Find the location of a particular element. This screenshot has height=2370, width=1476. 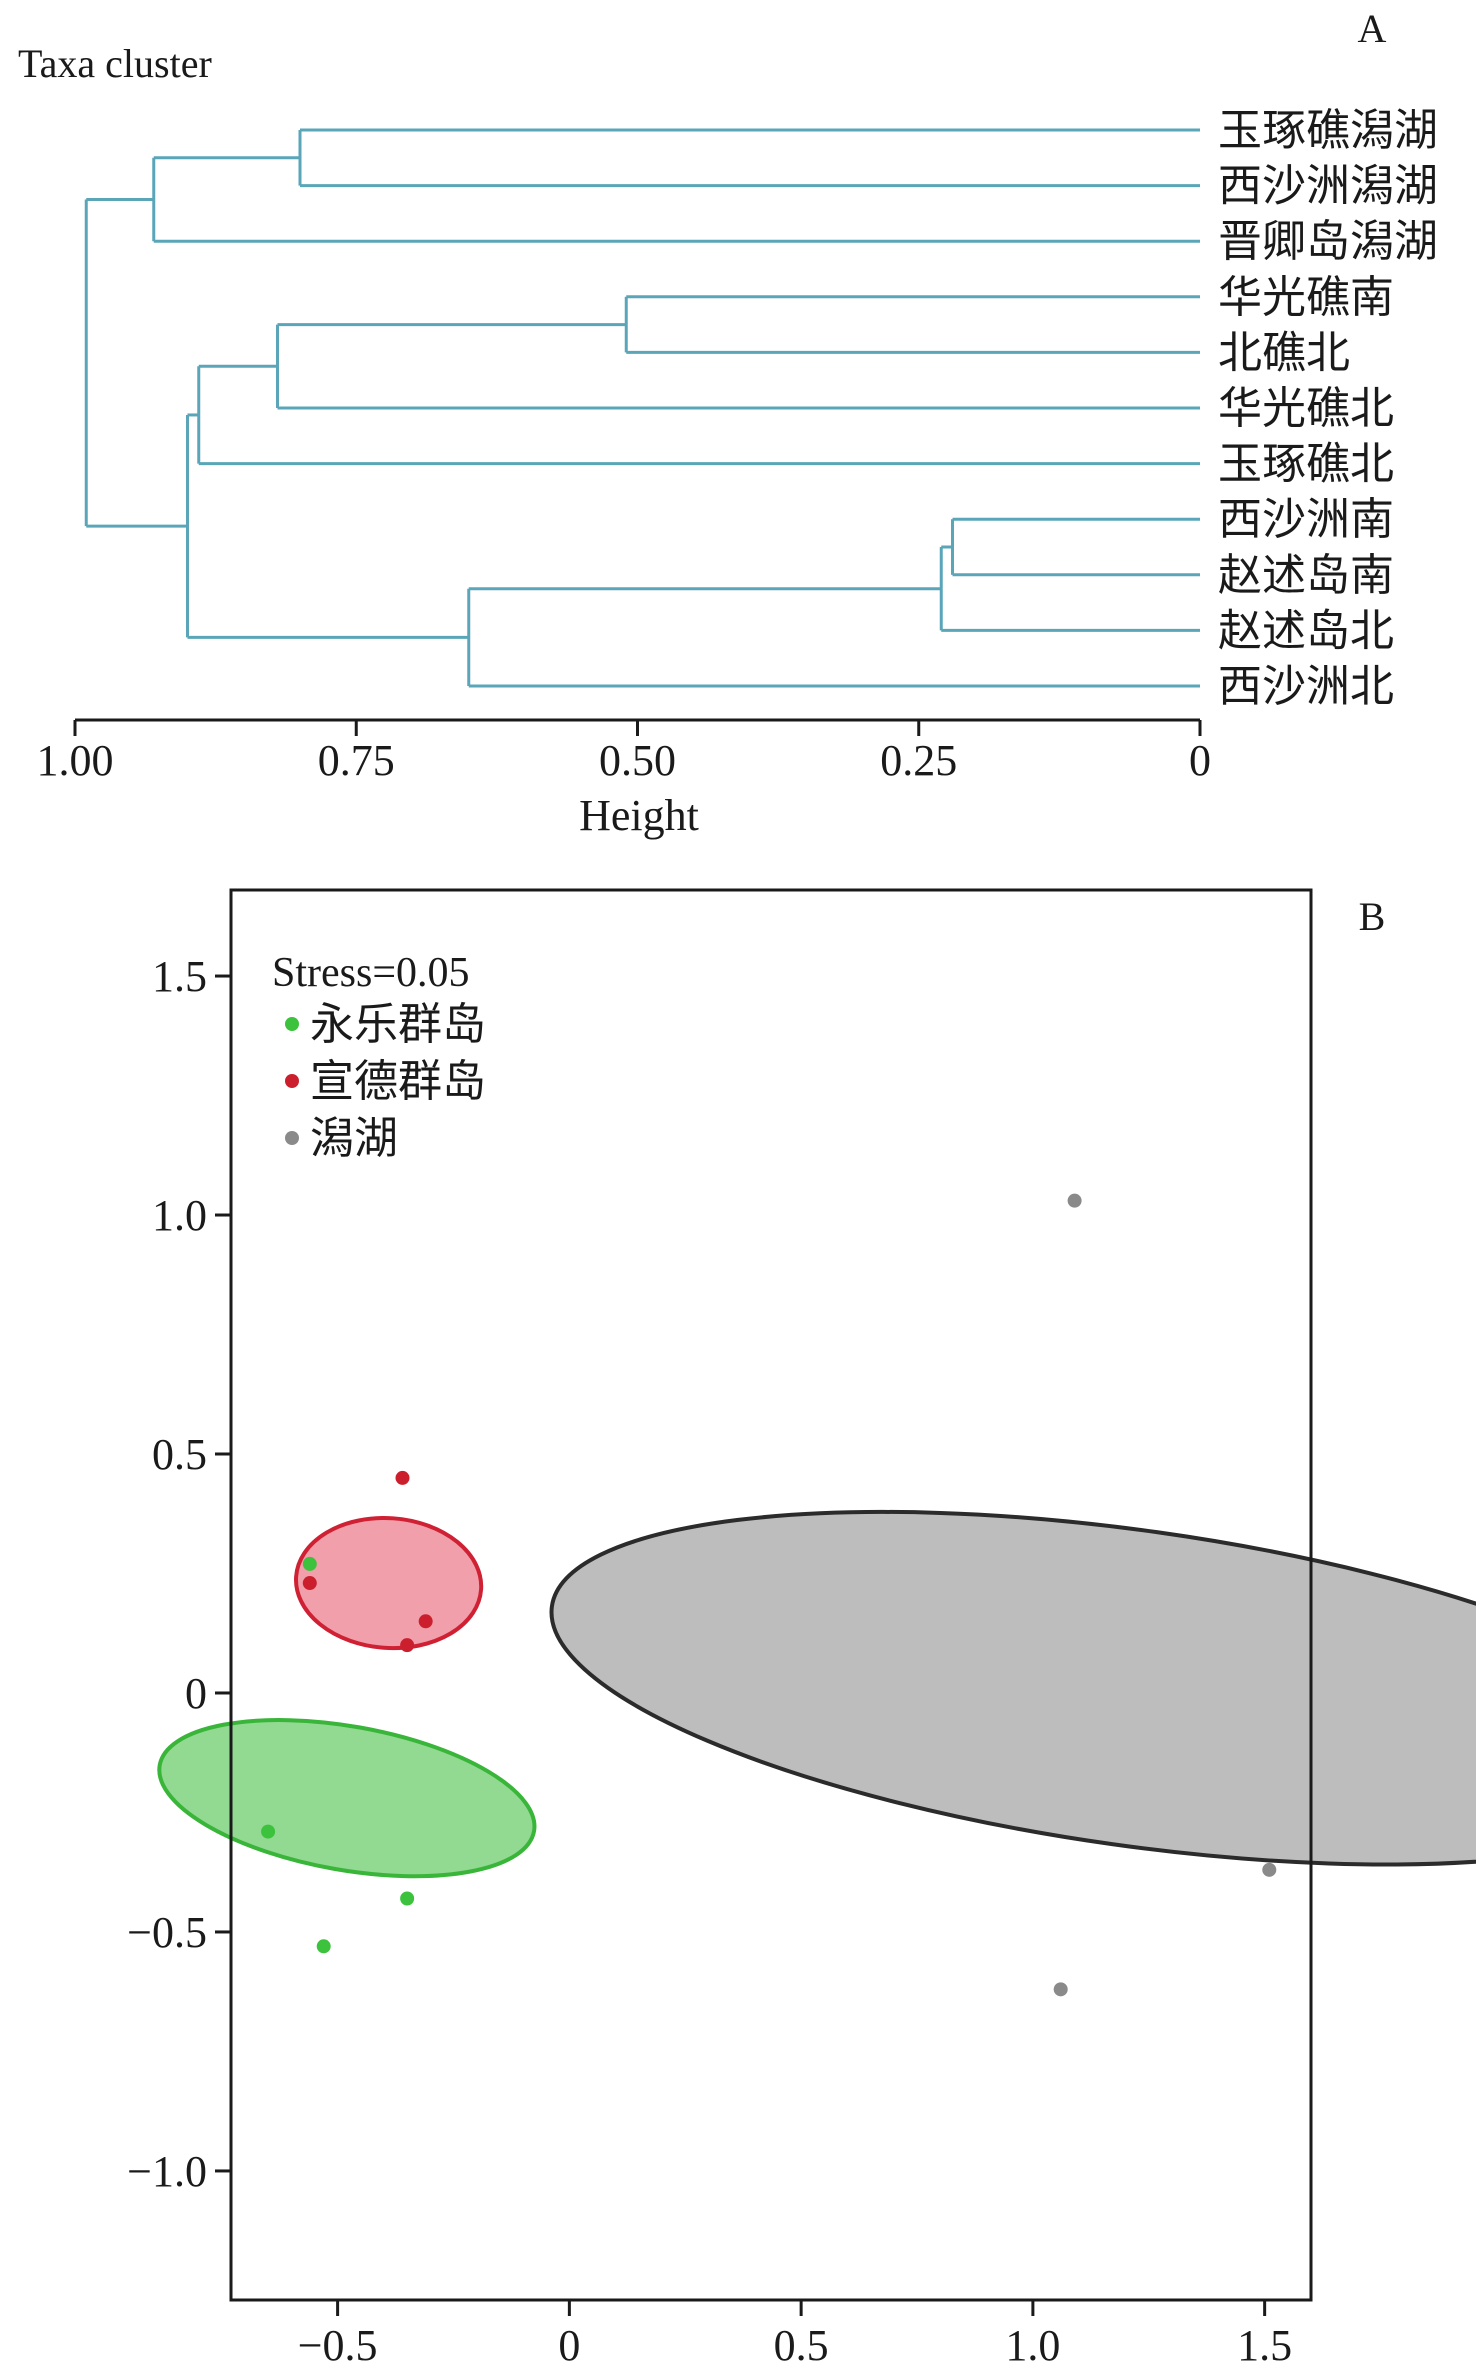

leaf-label: 西沙洲北 is located at coordinates (1306, 686).